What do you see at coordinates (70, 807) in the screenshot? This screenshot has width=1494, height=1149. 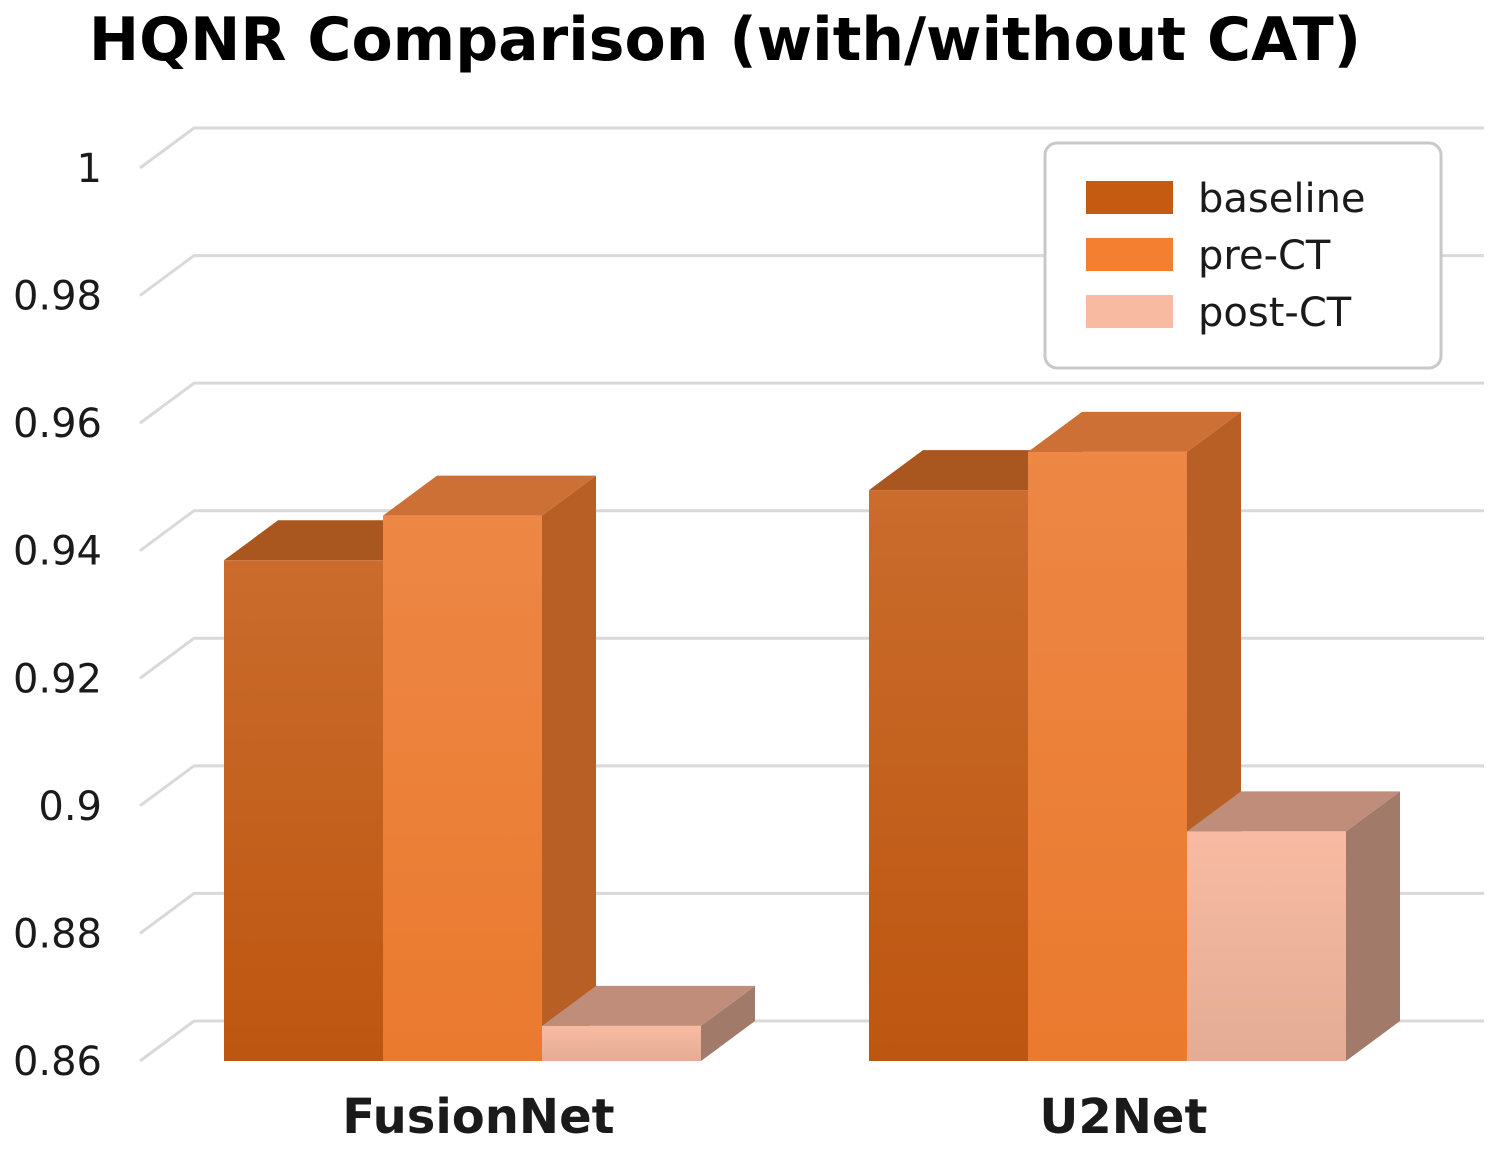 I see `y-tick-label: 0.9` at bounding box center [70, 807].